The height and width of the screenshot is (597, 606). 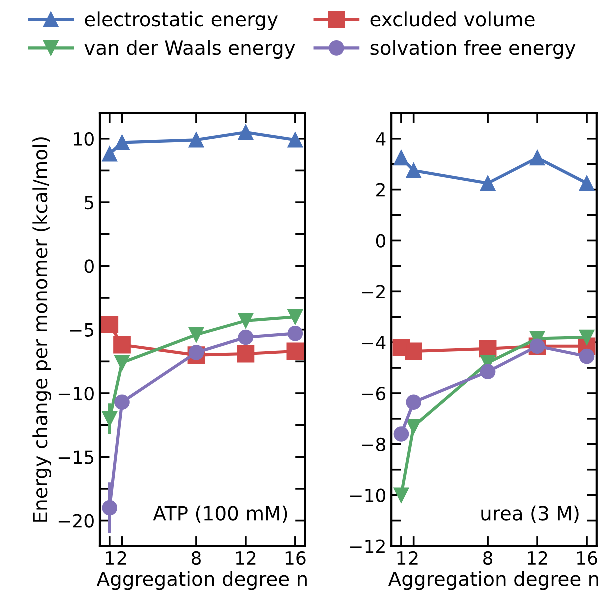 What do you see at coordinates (89, 203) in the screenshot?
I see `y-tick-label: 5` at bounding box center [89, 203].